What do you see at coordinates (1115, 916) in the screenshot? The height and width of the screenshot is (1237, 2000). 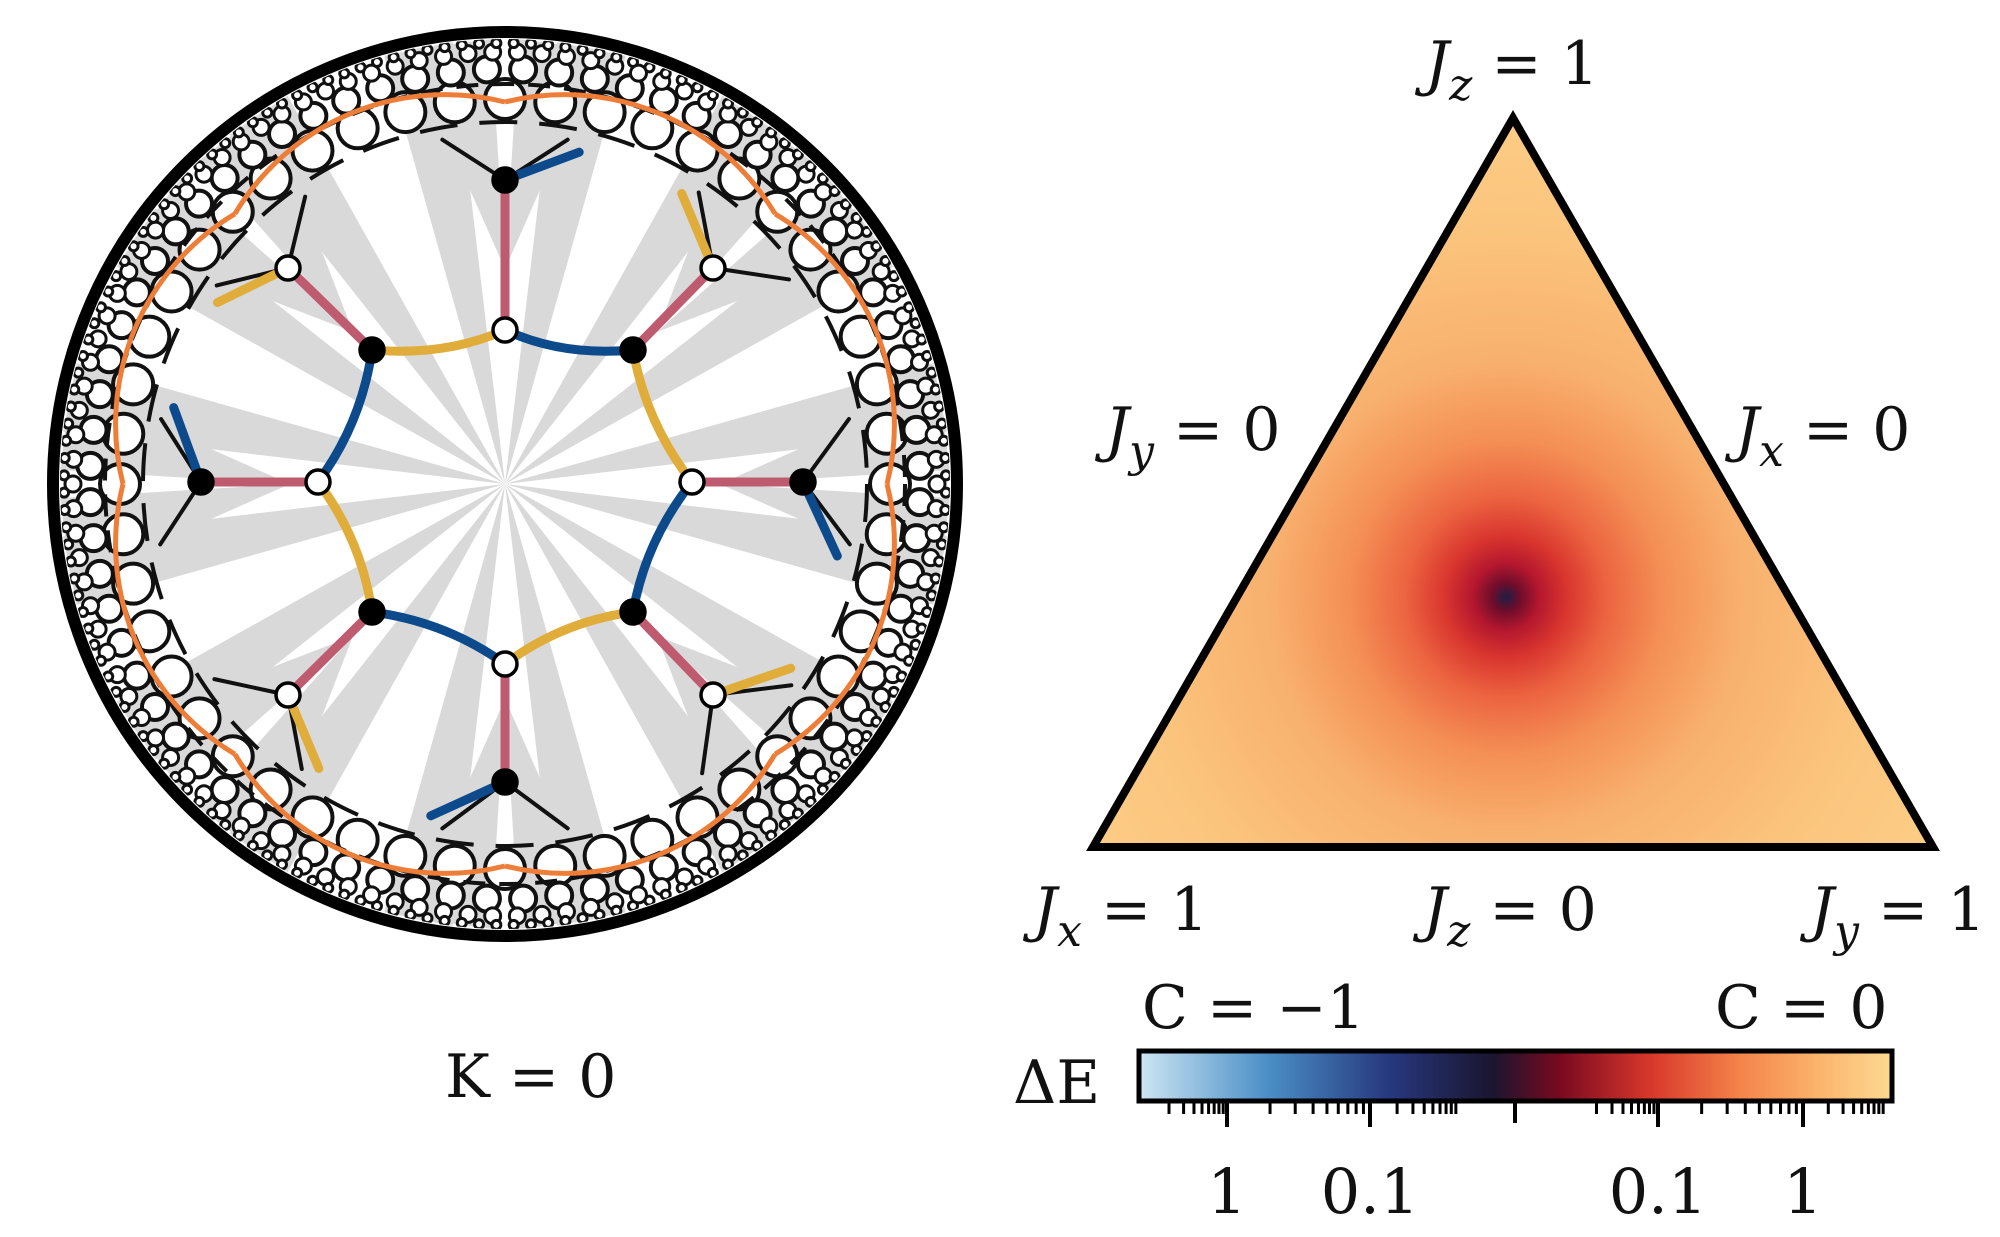 I see `label-bottom-left: Jx = 1` at bounding box center [1115, 916].